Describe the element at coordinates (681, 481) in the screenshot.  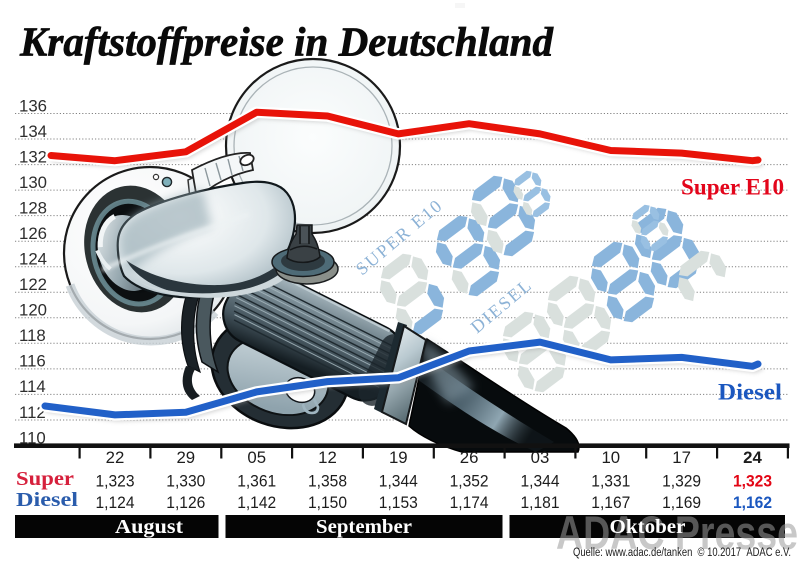
I see `svg-text: 1,329` at that location.